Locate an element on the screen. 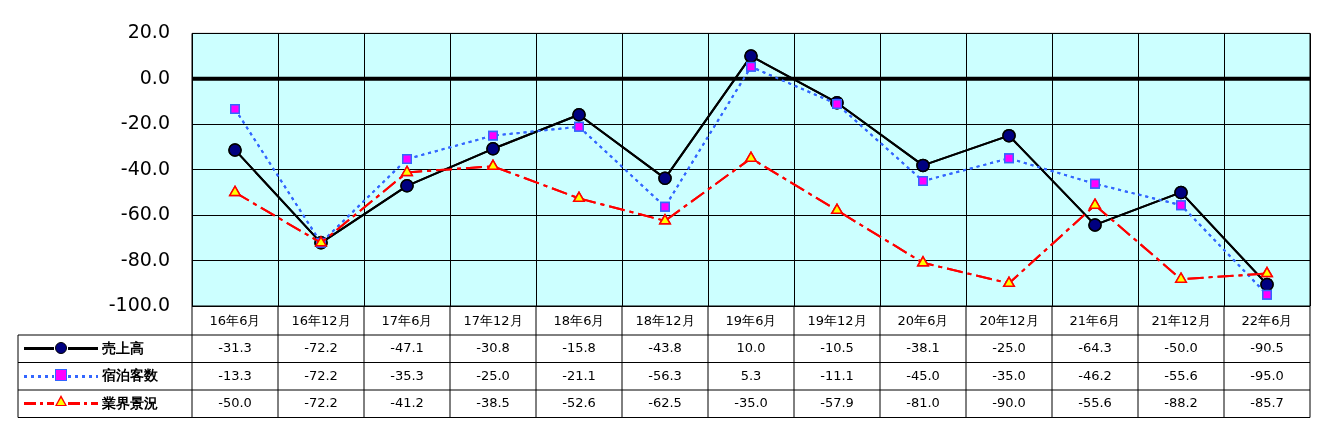  x-tick-label: 21年6月 is located at coordinates (1095, 321).